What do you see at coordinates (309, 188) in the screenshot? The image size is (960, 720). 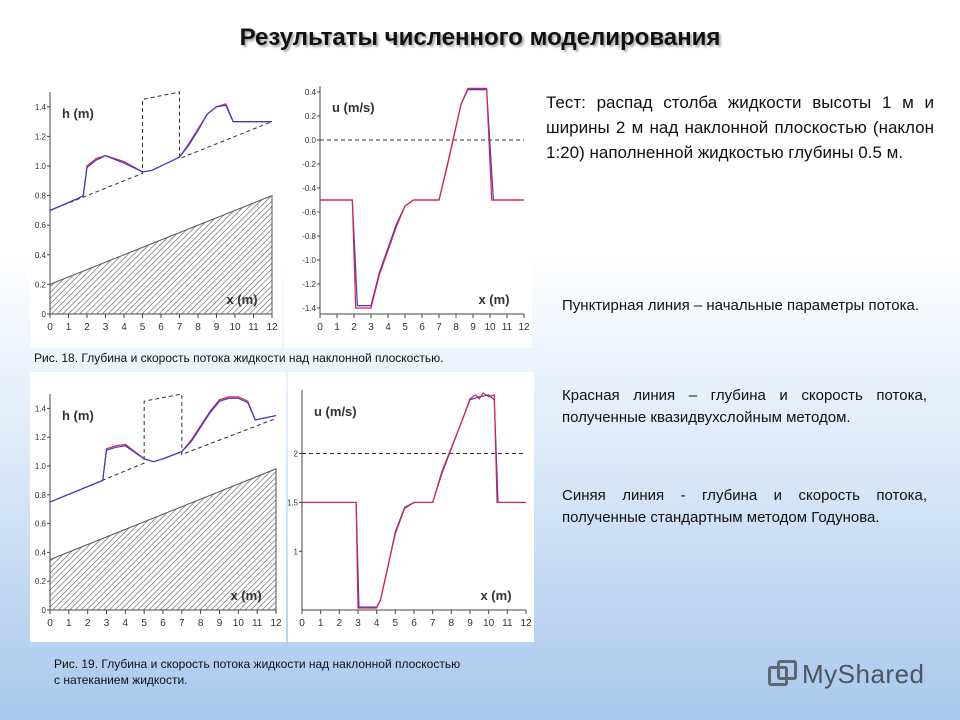 I see `y-tick-label: -0.4` at bounding box center [309, 188].